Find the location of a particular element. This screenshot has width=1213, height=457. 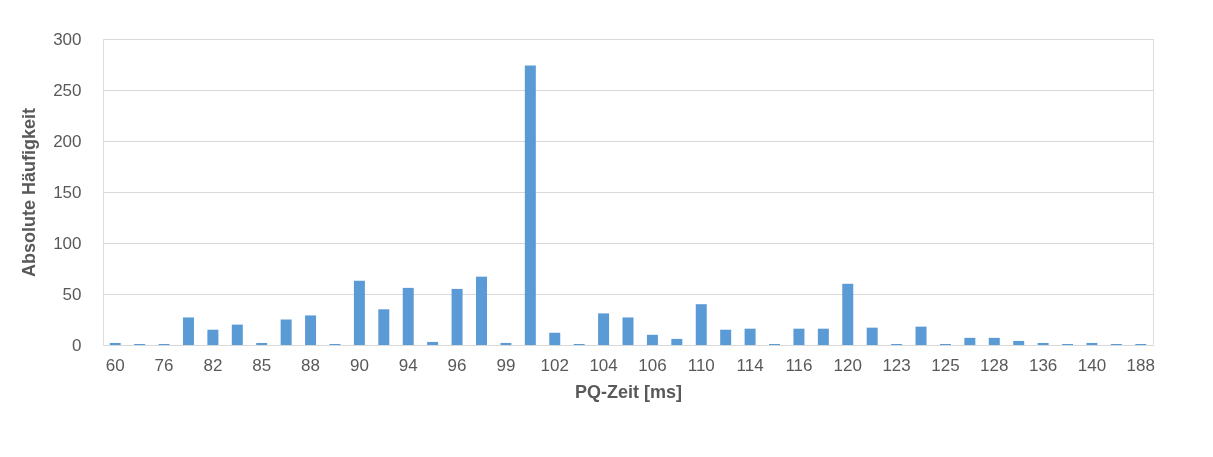

y-tick-label: 50 is located at coordinates (72, 294).